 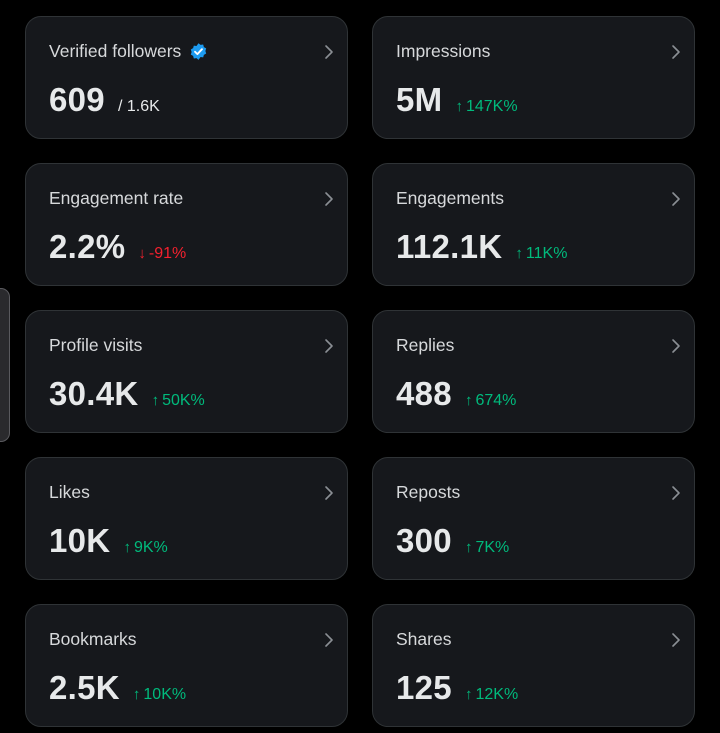 I want to click on metric-delta: ↑ 12K%, so click(x=491, y=695).